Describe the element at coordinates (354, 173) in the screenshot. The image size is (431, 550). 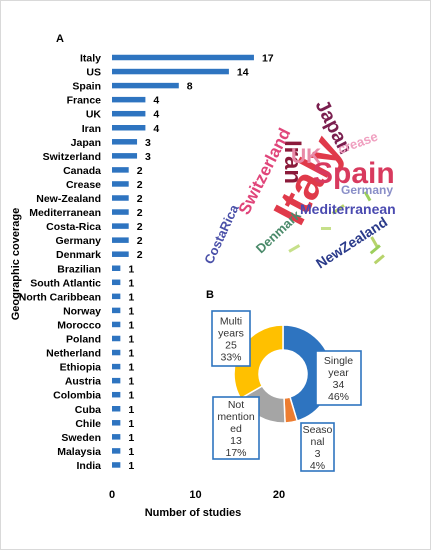
I see `word-cloud-word: Spain` at that location.